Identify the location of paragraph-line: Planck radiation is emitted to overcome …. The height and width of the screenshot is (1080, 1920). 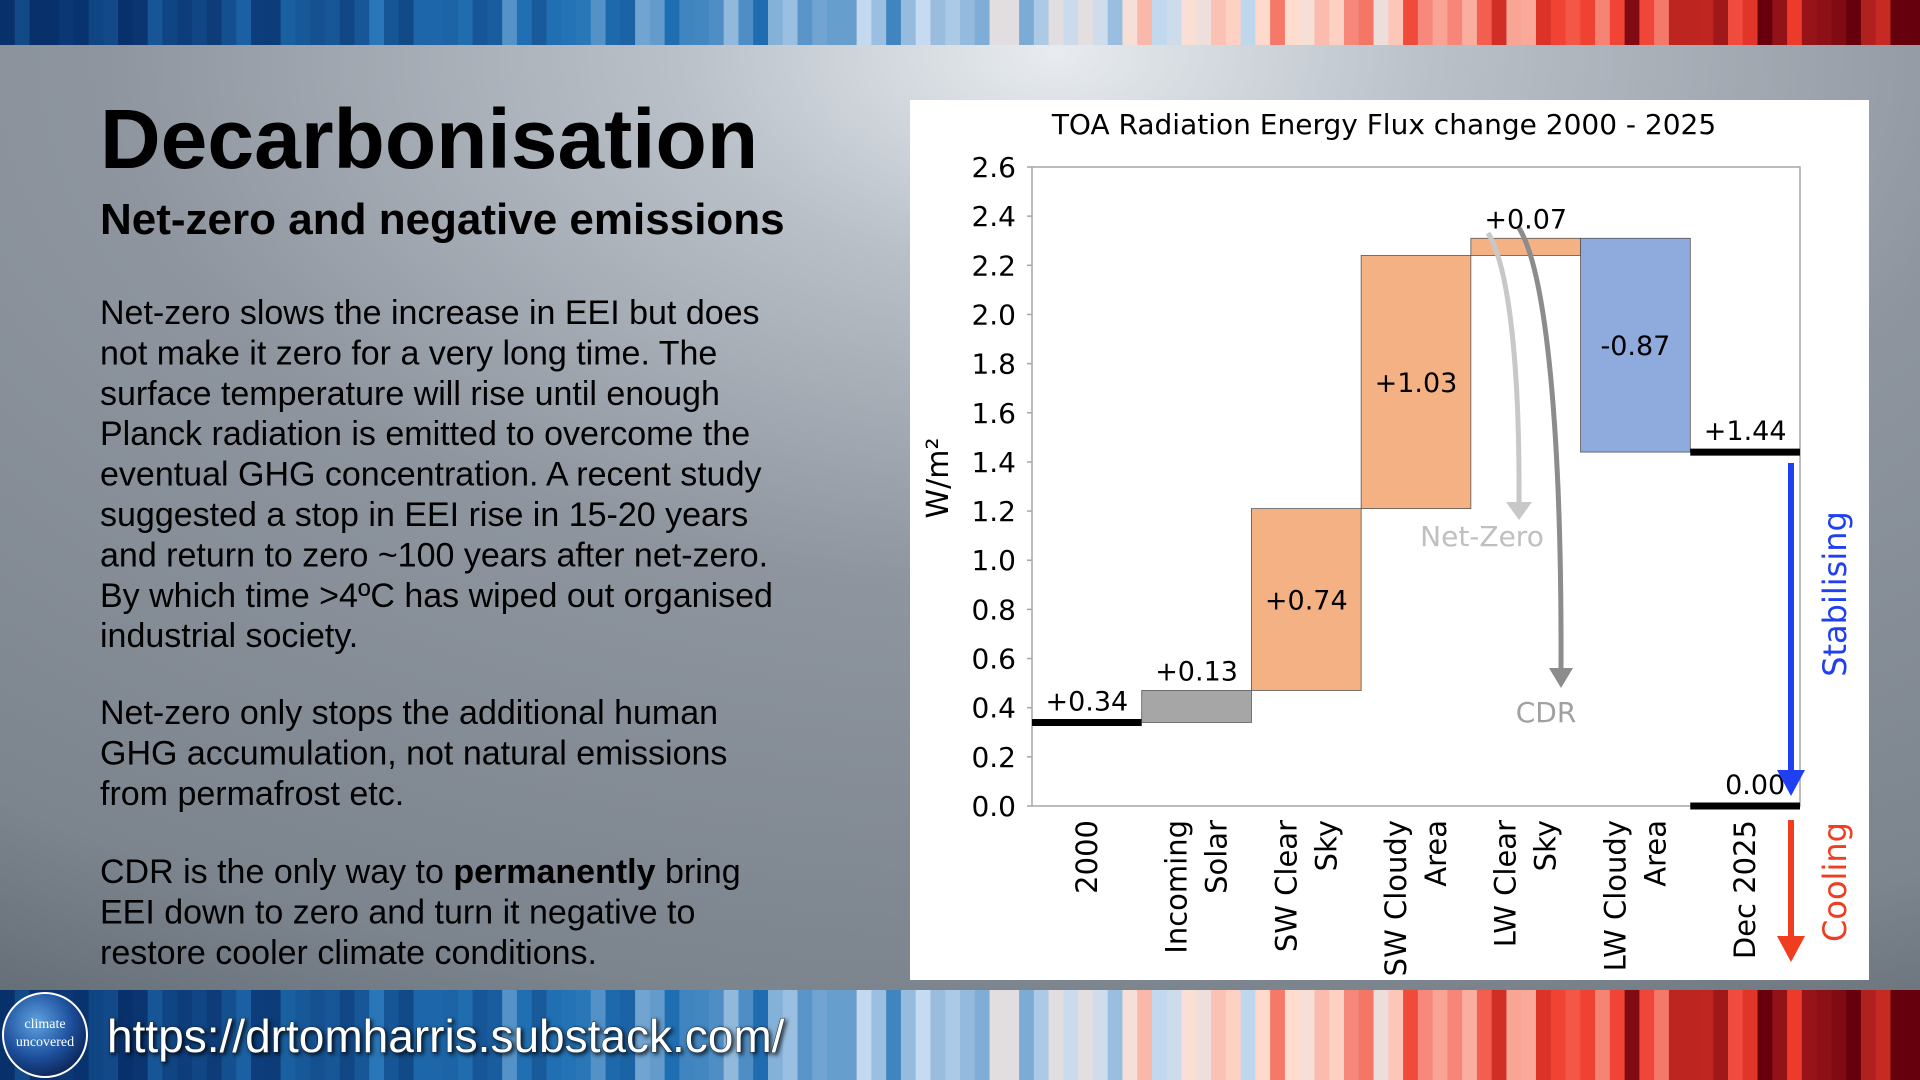
(425, 434).